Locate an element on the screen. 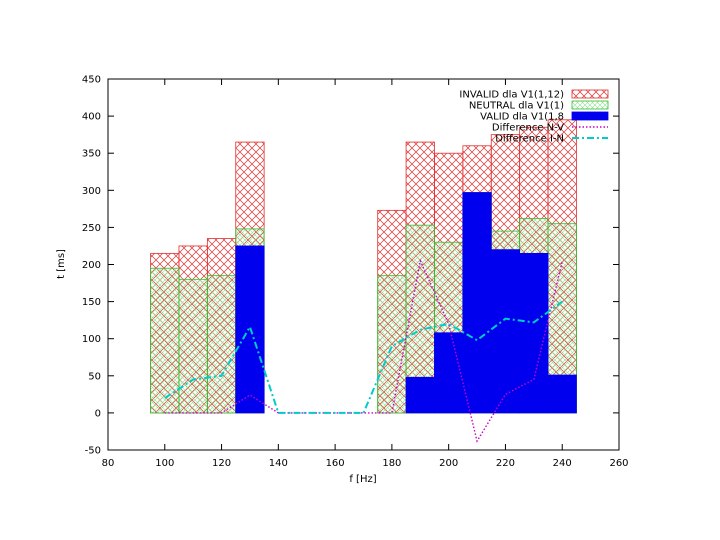  legend-label: NEUTRAL dla V1(1) is located at coordinates (516, 106).